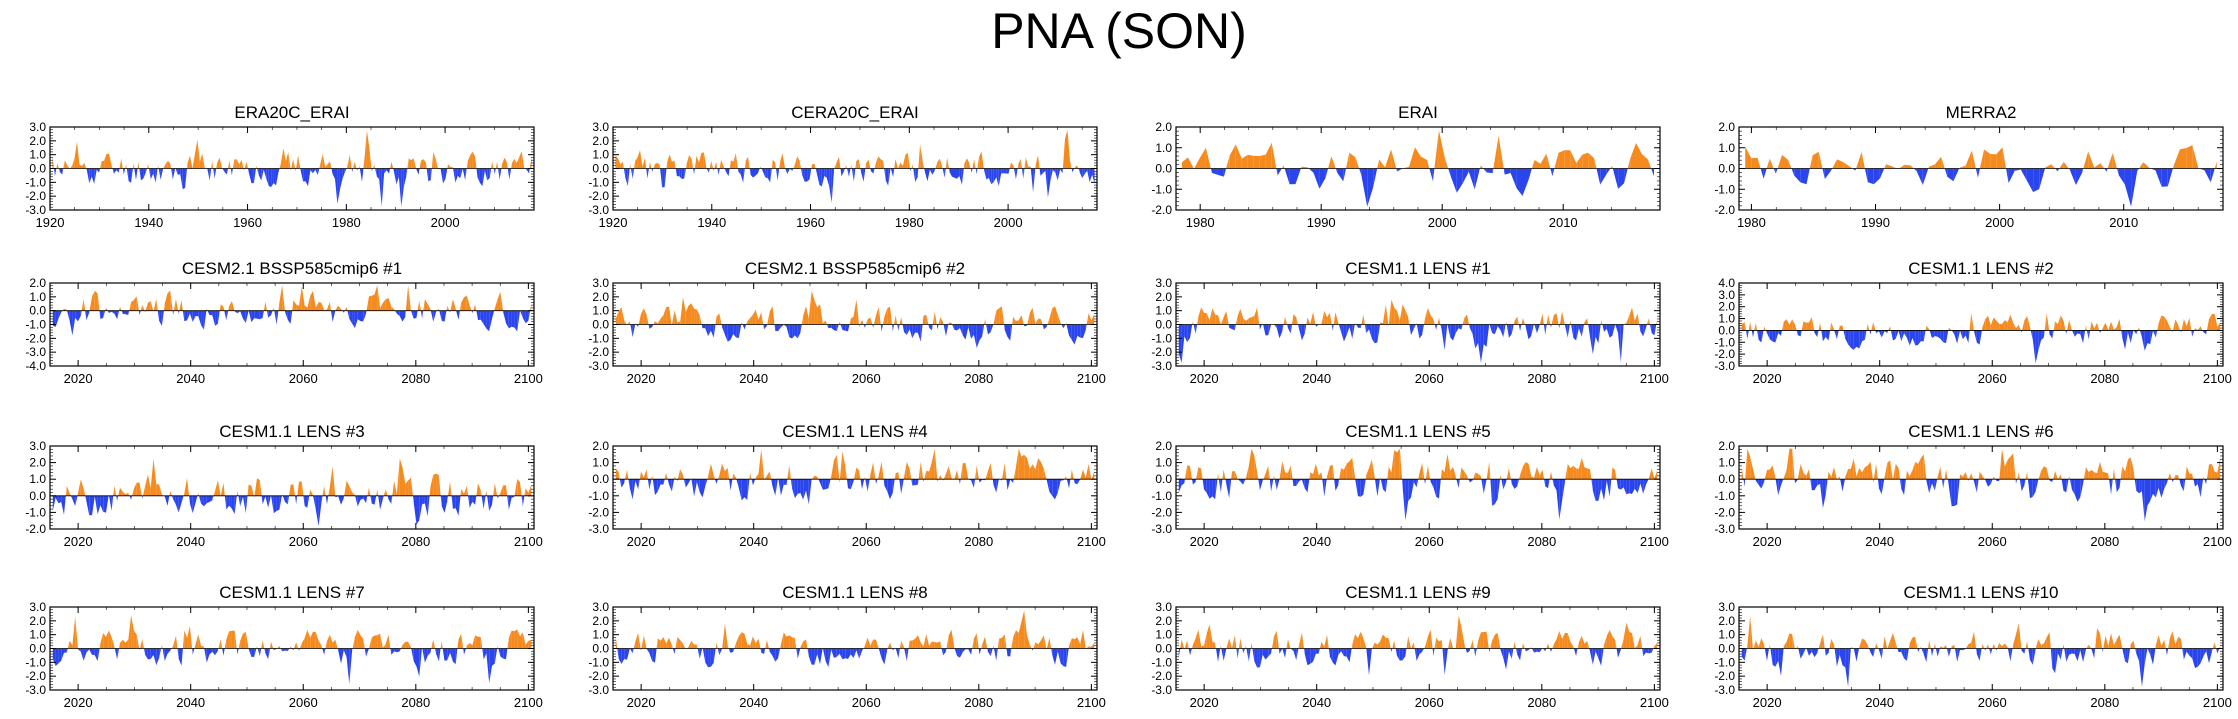 Image resolution: width=2238 pixels, height=719 pixels. I want to click on y-tick-label: 1.0, so click(37, 635).